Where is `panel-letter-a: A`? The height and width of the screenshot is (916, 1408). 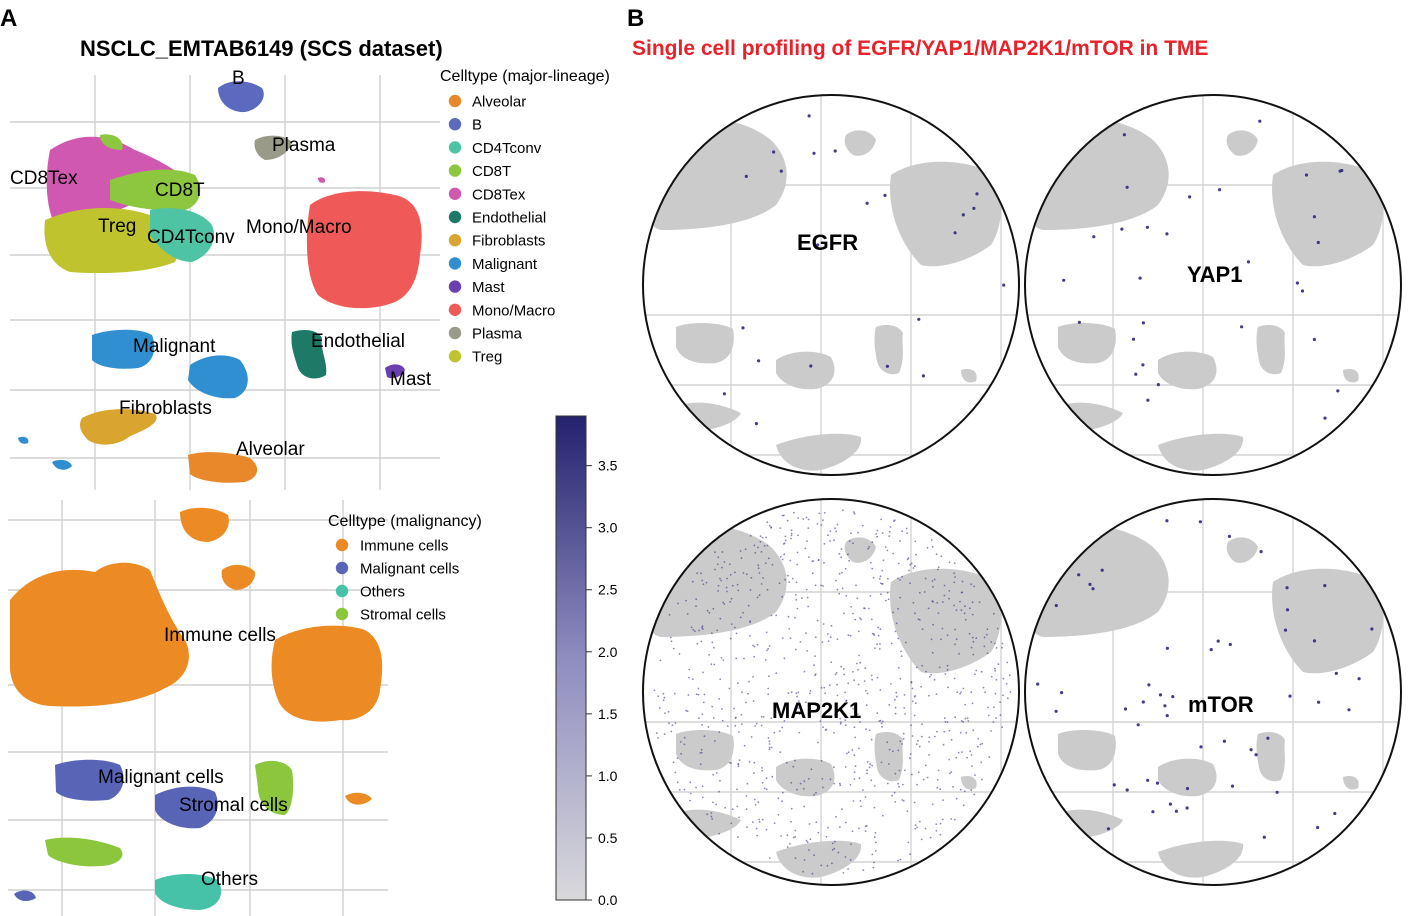 panel-letter-a: A is located at coordinates (8, 18).